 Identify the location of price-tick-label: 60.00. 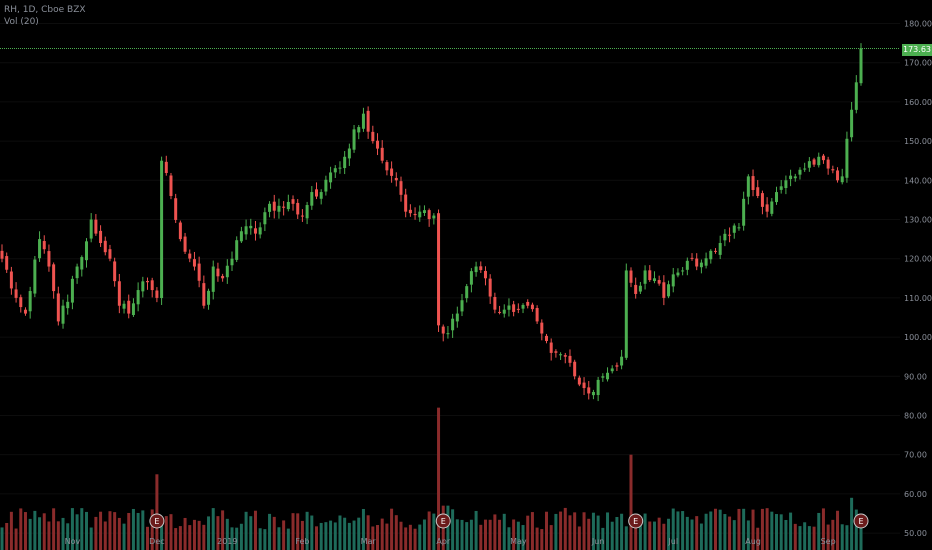
(915, 494).